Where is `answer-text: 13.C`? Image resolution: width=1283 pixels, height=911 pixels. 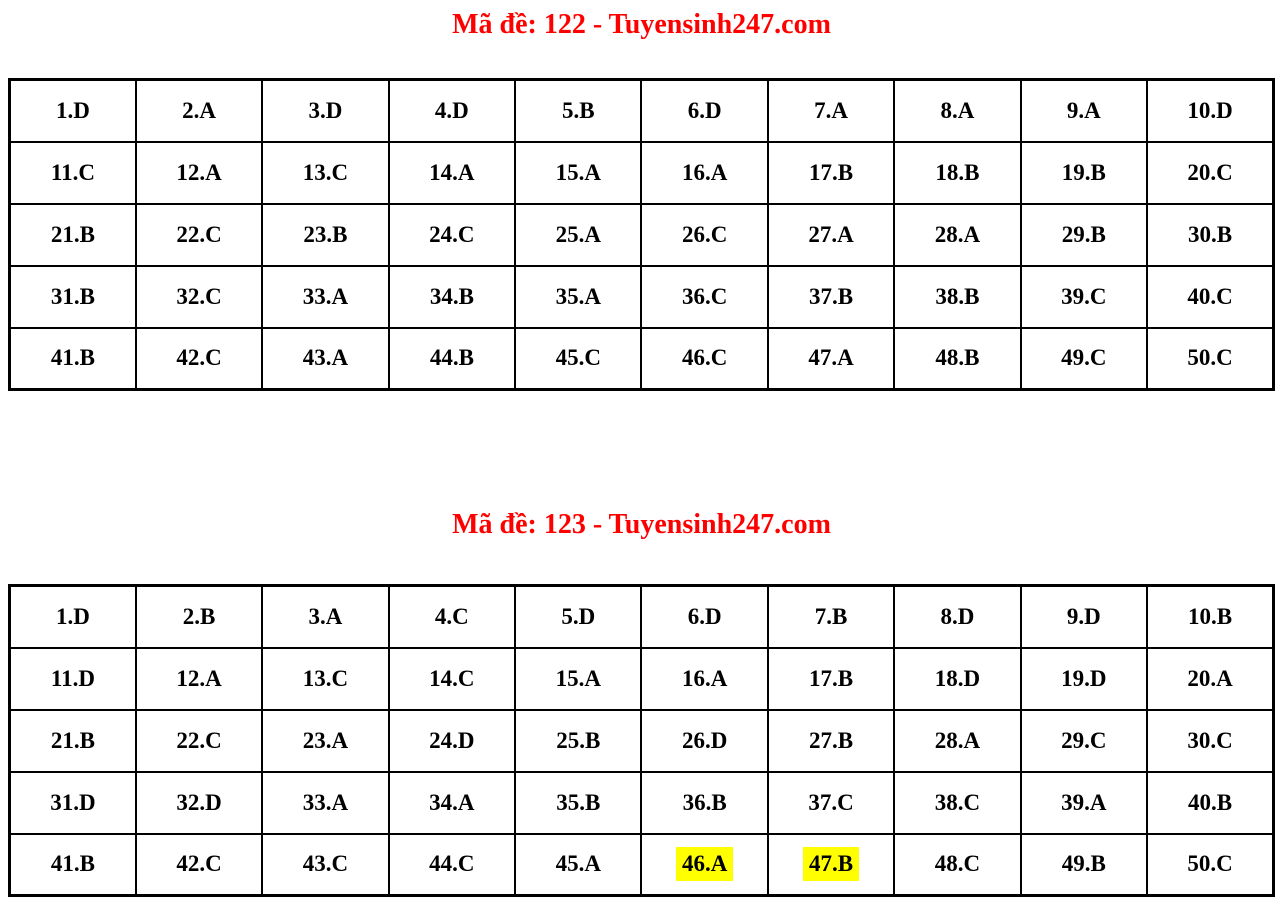 answer-text: 13.C is located at coordinates (325, 172).